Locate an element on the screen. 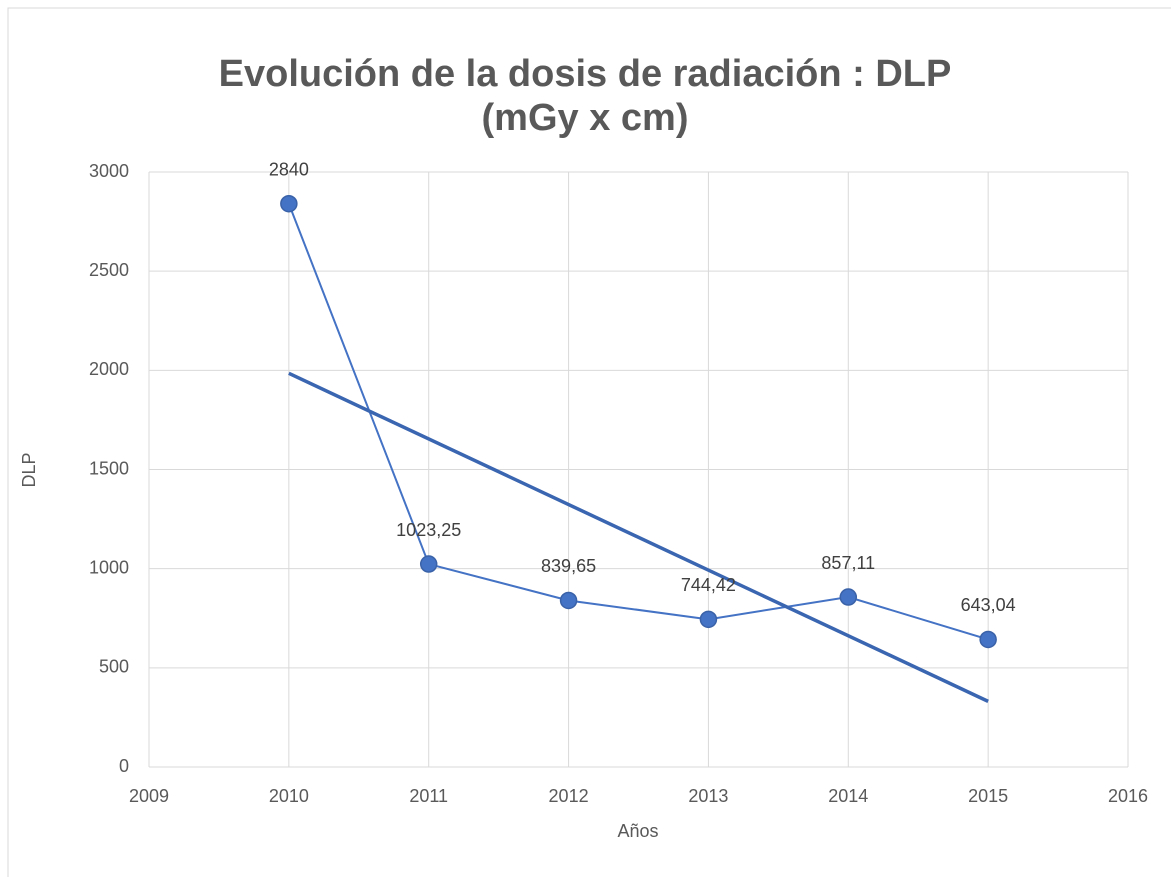 The width and height of the screenshot is (1171, 877). data-label: 857,11 is located at coordinates (848, 563).